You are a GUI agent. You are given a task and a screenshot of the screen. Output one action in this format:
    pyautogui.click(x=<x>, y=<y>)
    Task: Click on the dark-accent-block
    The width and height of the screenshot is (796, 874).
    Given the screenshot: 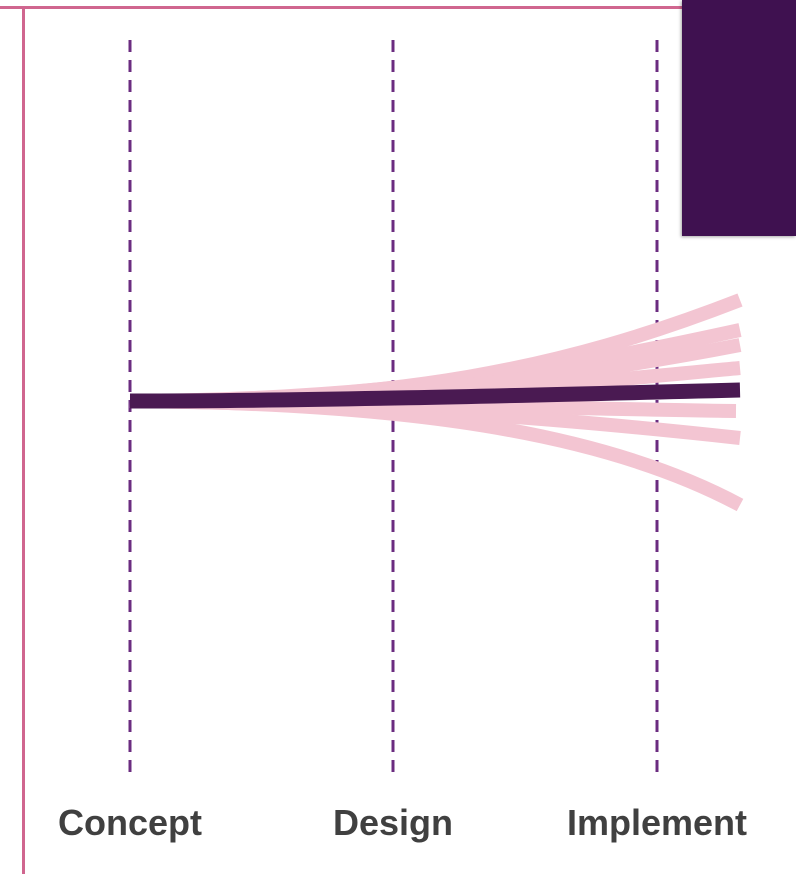 What is the action you would take?
    pyautogui.click(x=739, y=118)
    